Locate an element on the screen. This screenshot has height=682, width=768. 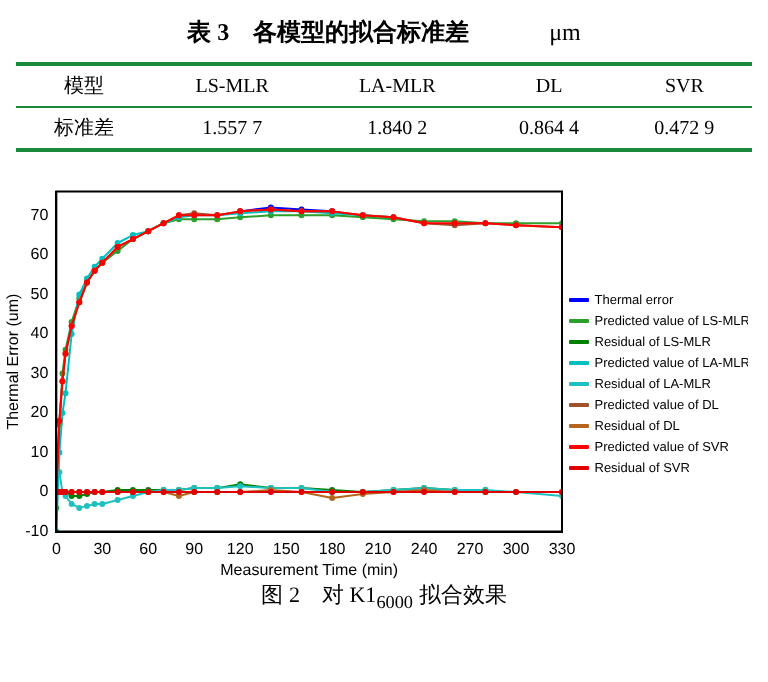
y-tick-label: 10 is located at coordinates (40, 451).